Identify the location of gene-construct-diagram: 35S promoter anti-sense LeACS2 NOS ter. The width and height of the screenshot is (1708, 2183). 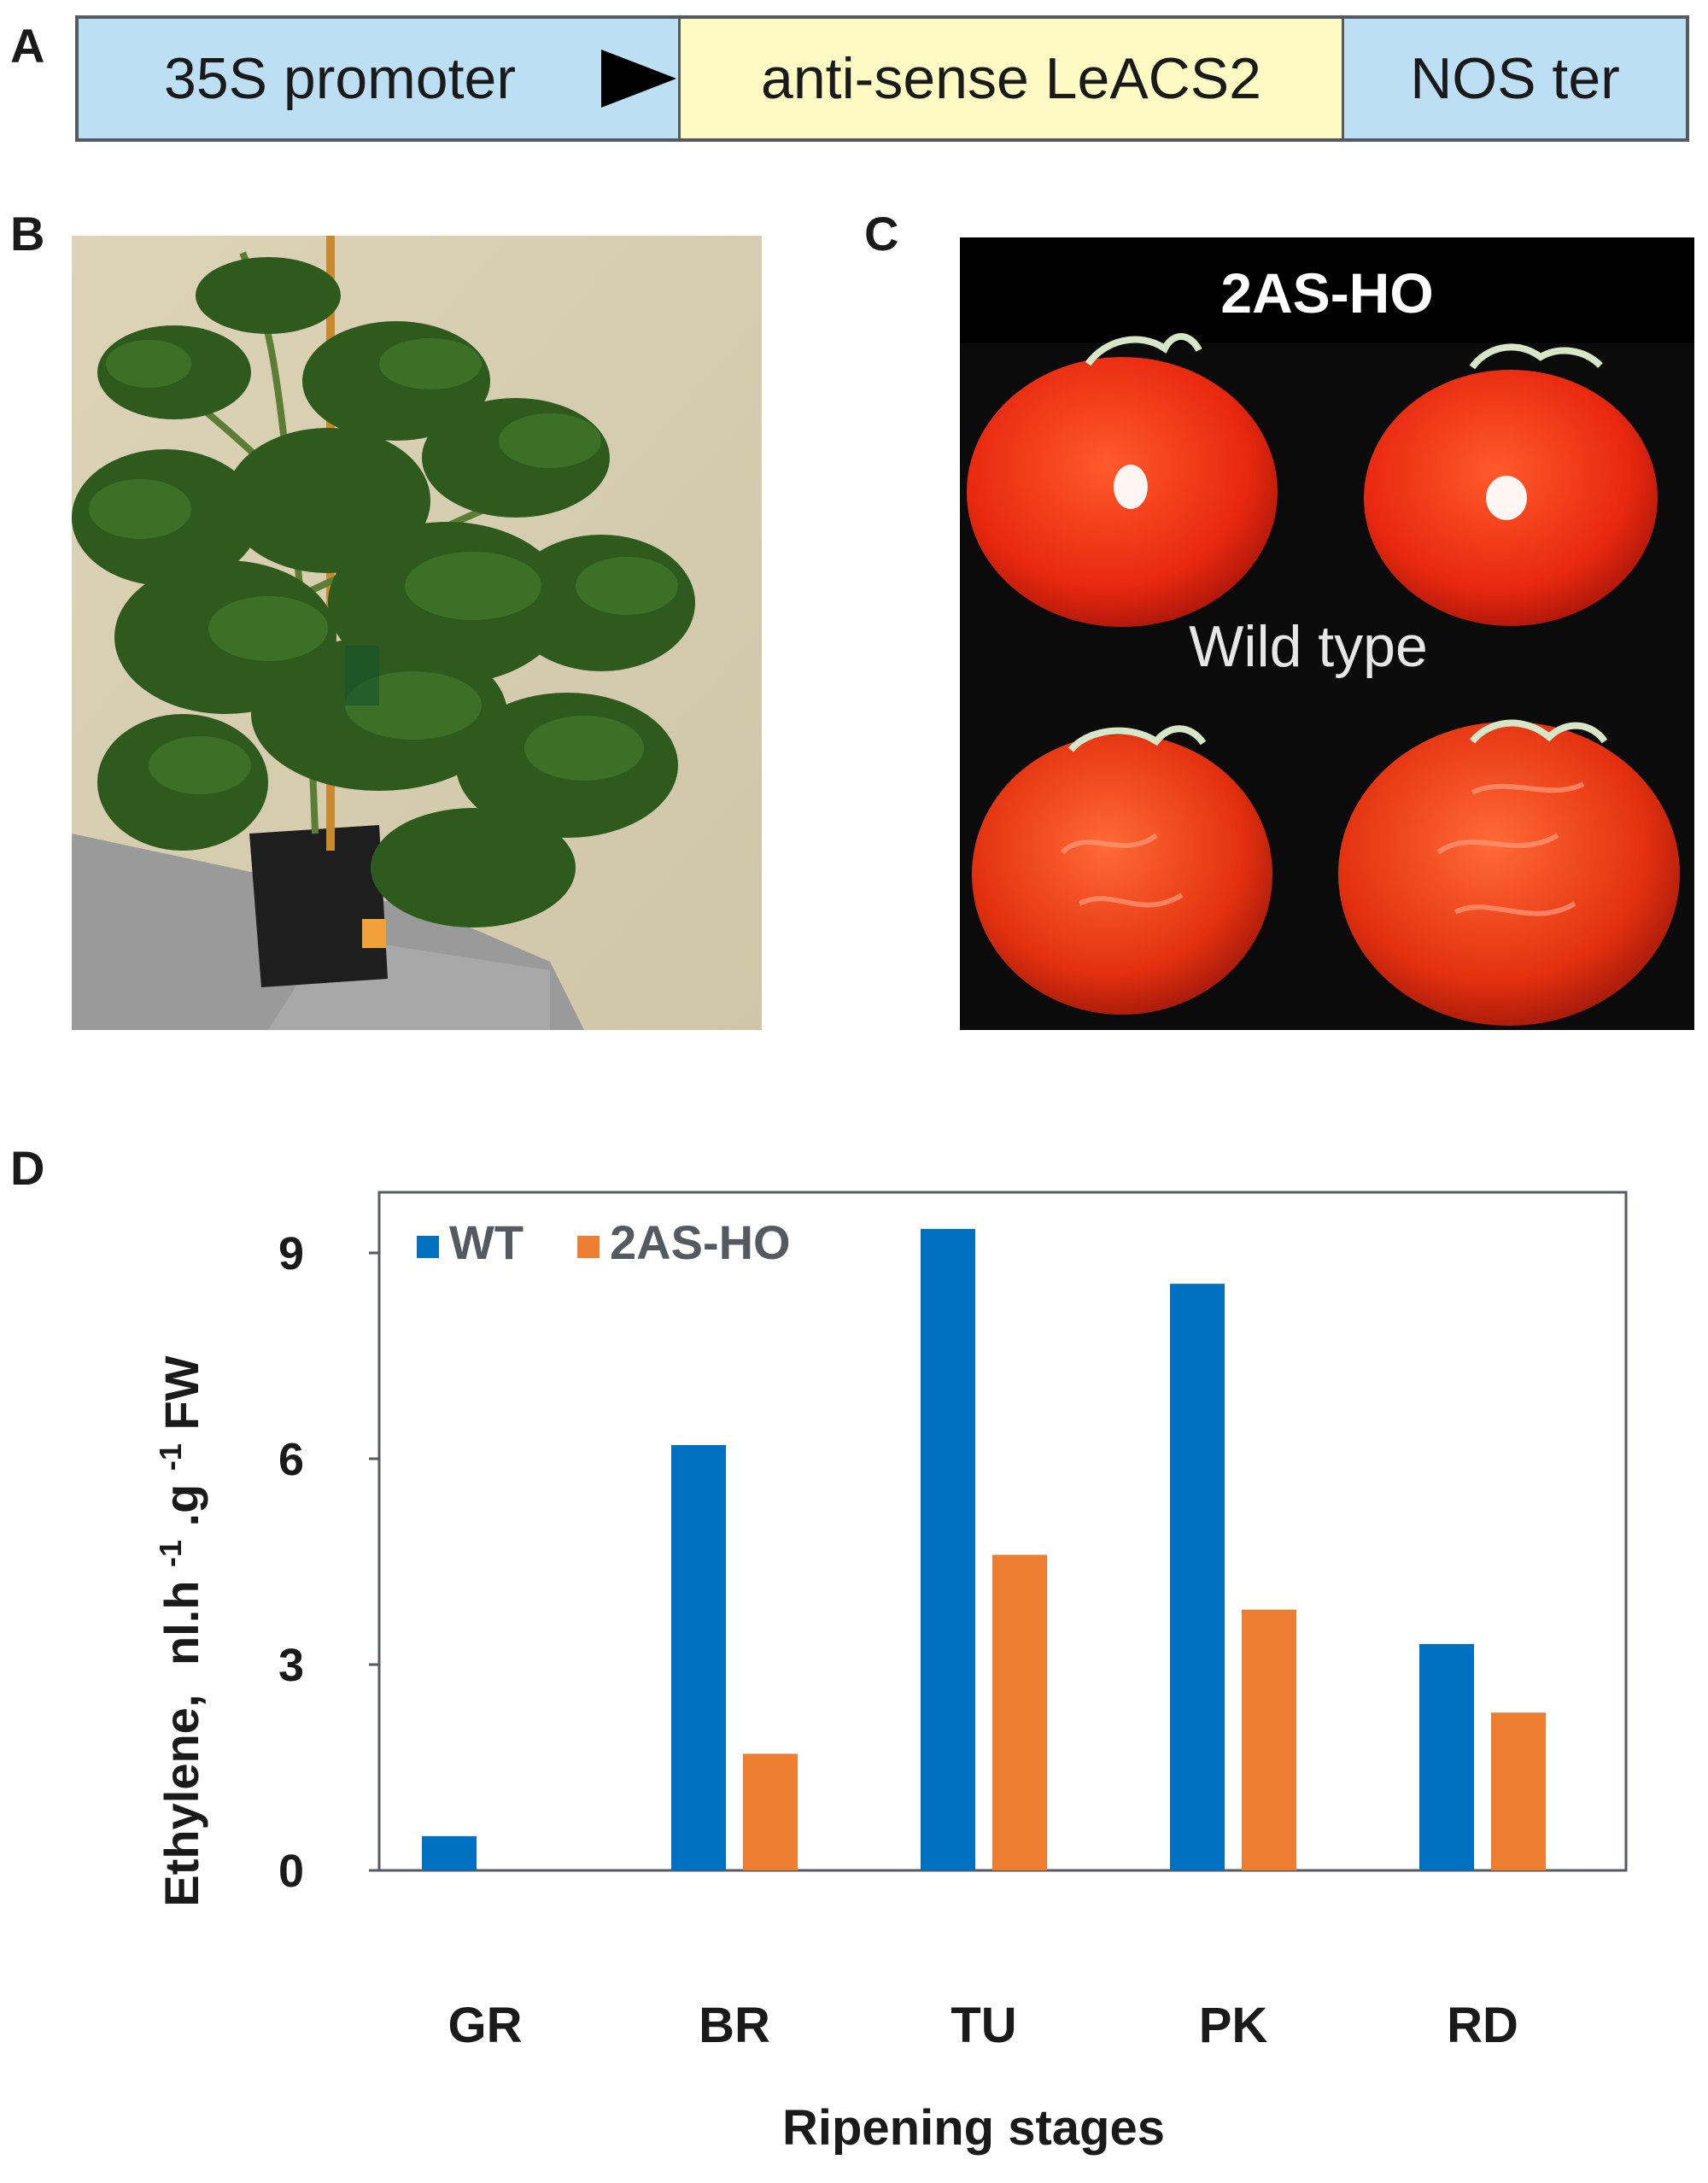
(882, 78).